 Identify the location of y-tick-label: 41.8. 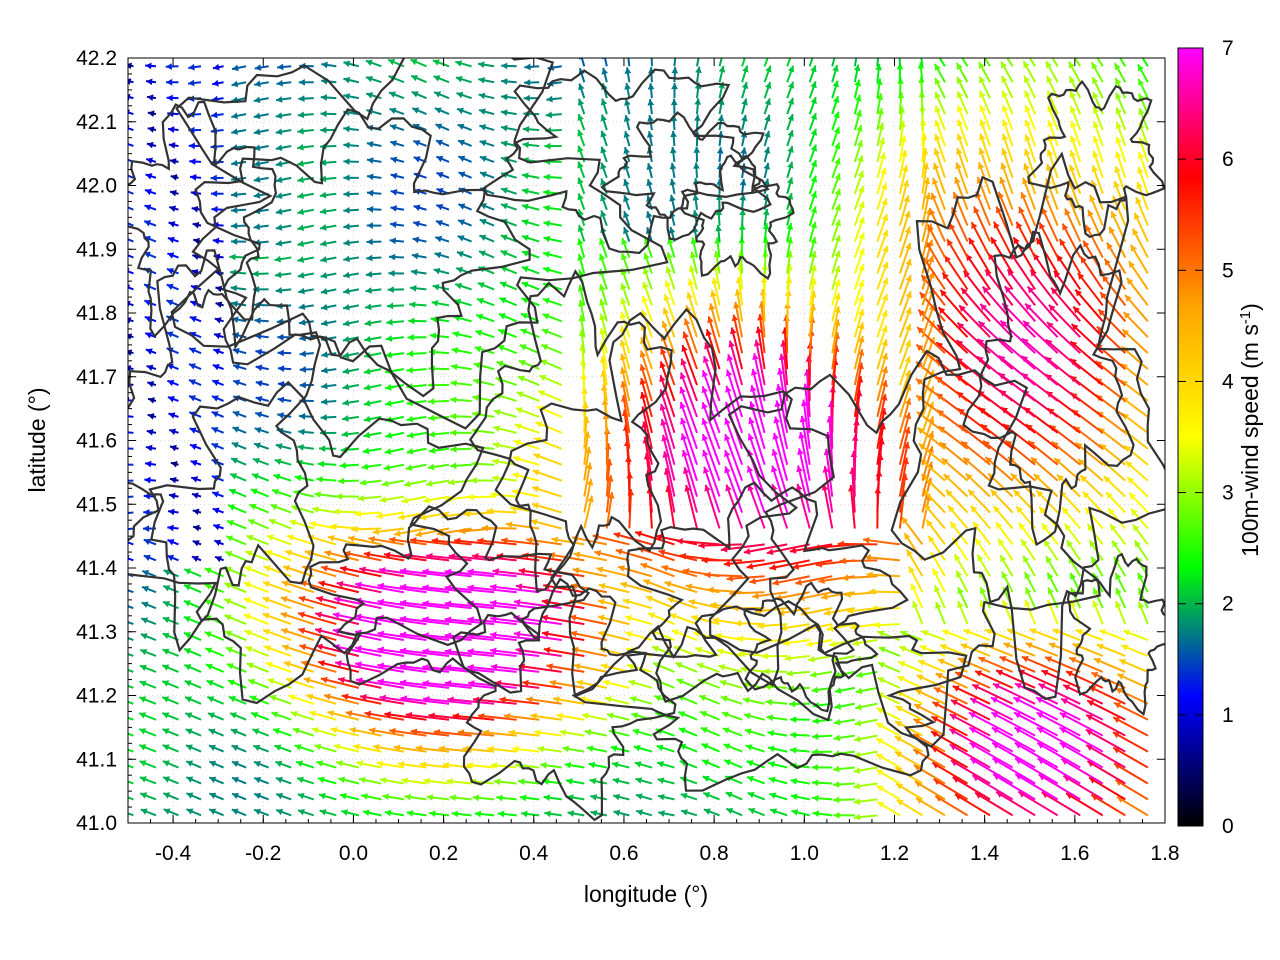
(96, 313).